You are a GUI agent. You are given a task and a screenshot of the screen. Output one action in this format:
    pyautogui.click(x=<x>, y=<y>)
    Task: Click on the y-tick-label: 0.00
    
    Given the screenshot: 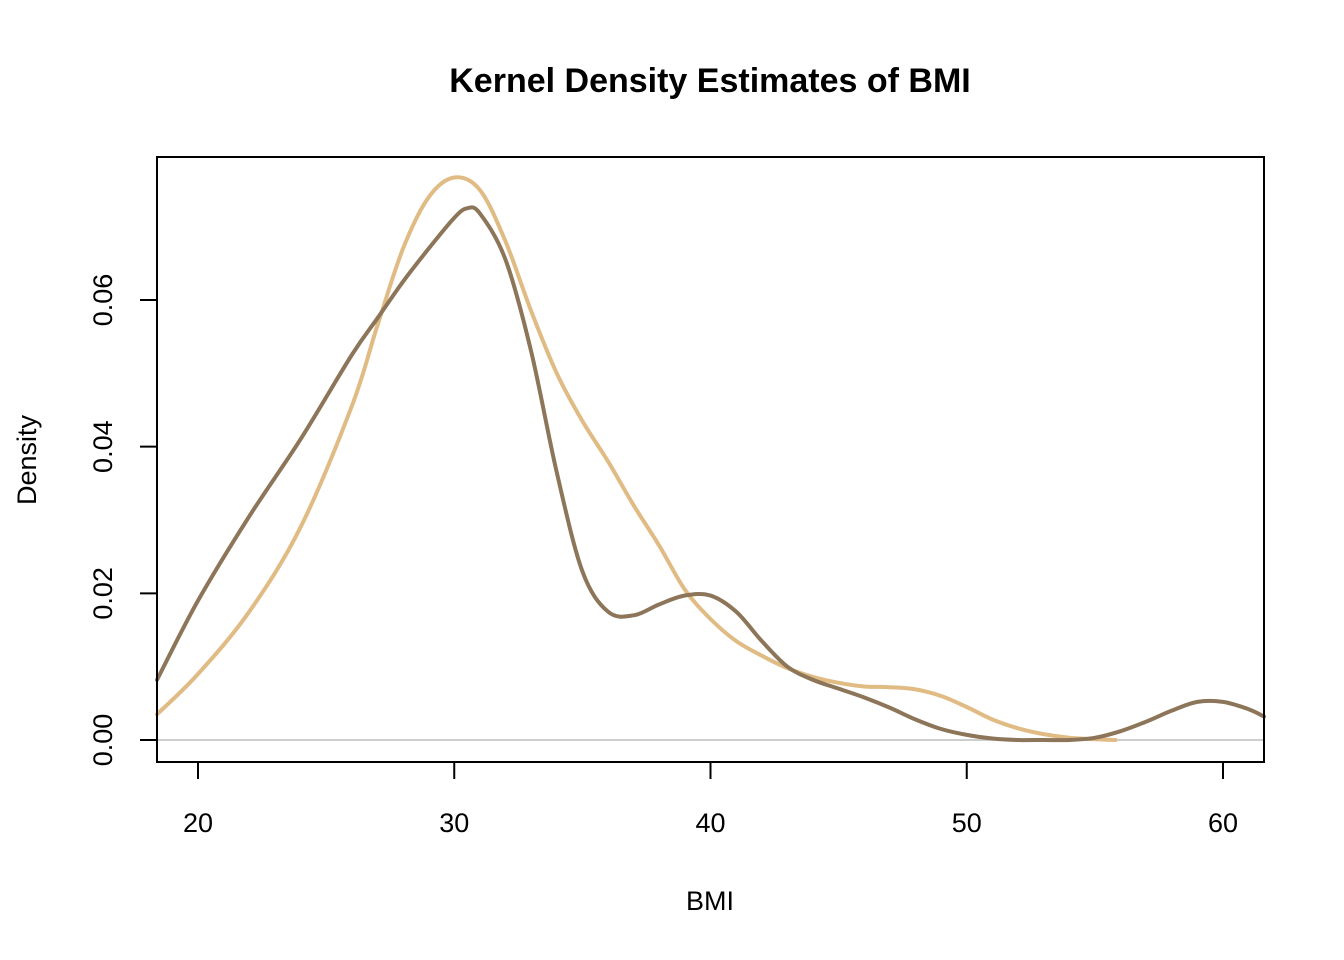 What is the action you would take?
    pyautogui.click(x=103, y=740)
    